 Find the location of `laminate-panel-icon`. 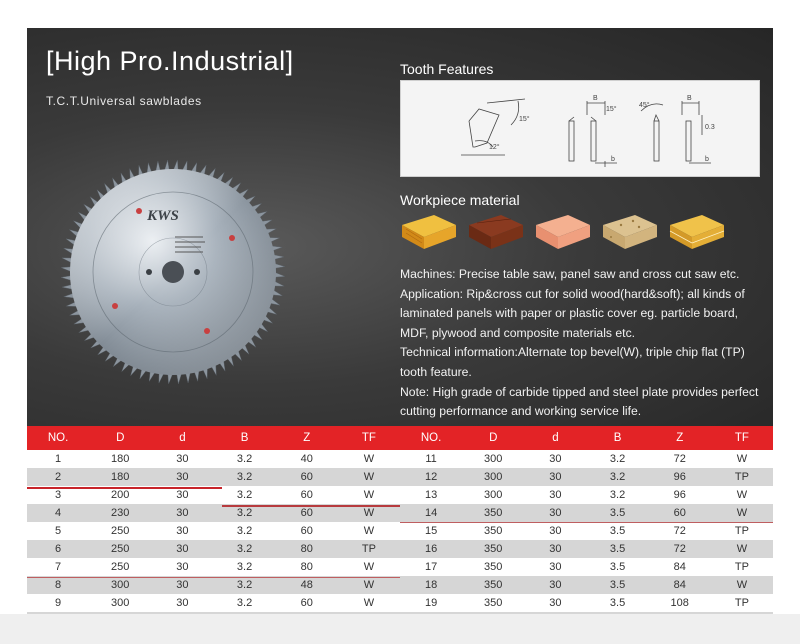

laminate-panel-icon is located at coordinates (562, 231).